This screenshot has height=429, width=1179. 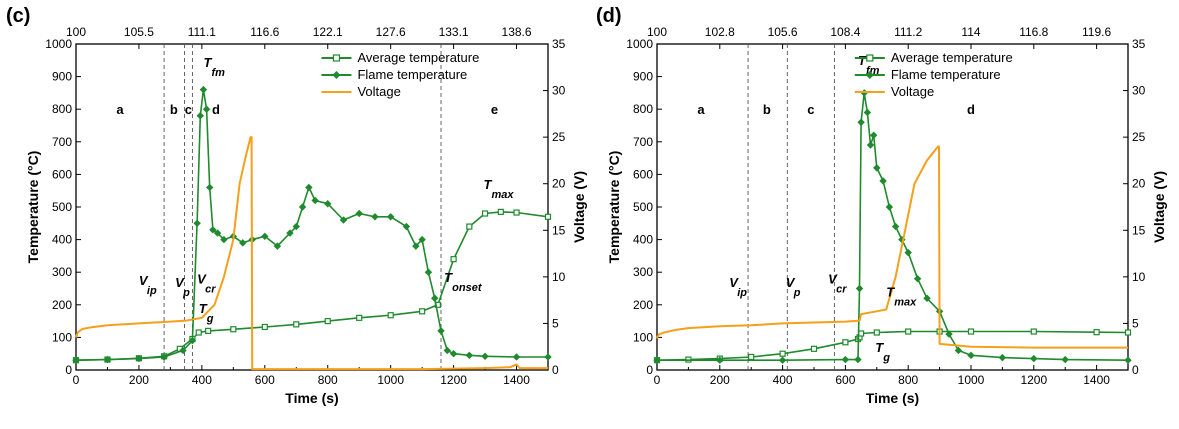 What do you see at coordinates (783, 32) in the screenshot?
I see `top-tick-label: 105.6` at bounding box center [783, 32].